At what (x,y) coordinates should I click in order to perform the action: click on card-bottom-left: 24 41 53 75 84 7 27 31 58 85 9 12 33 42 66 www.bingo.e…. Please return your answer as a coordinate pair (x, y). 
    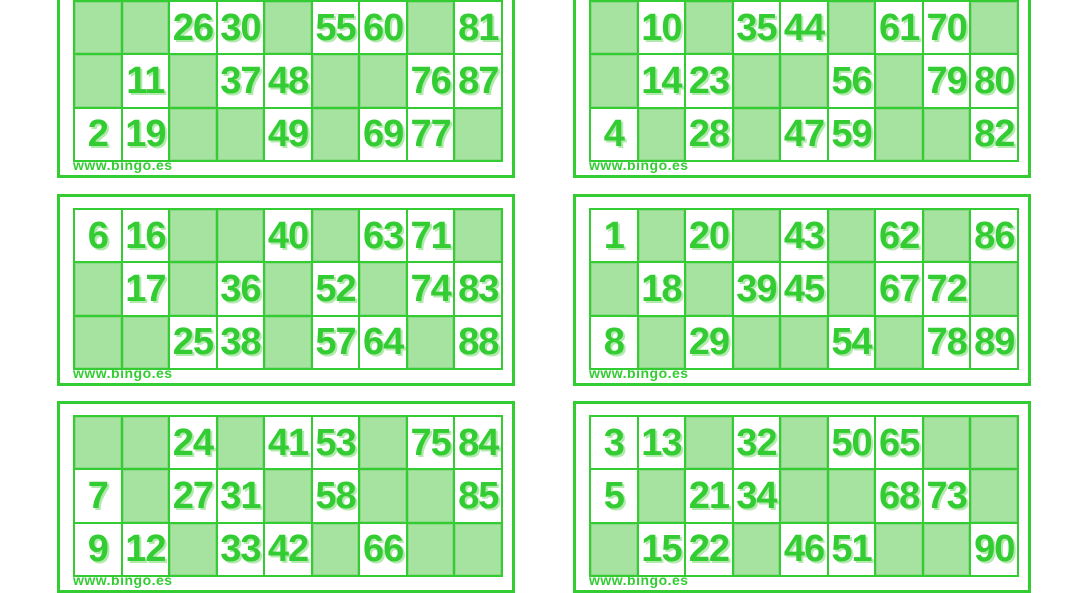
    Looking at the image, I should click on (286, 497).